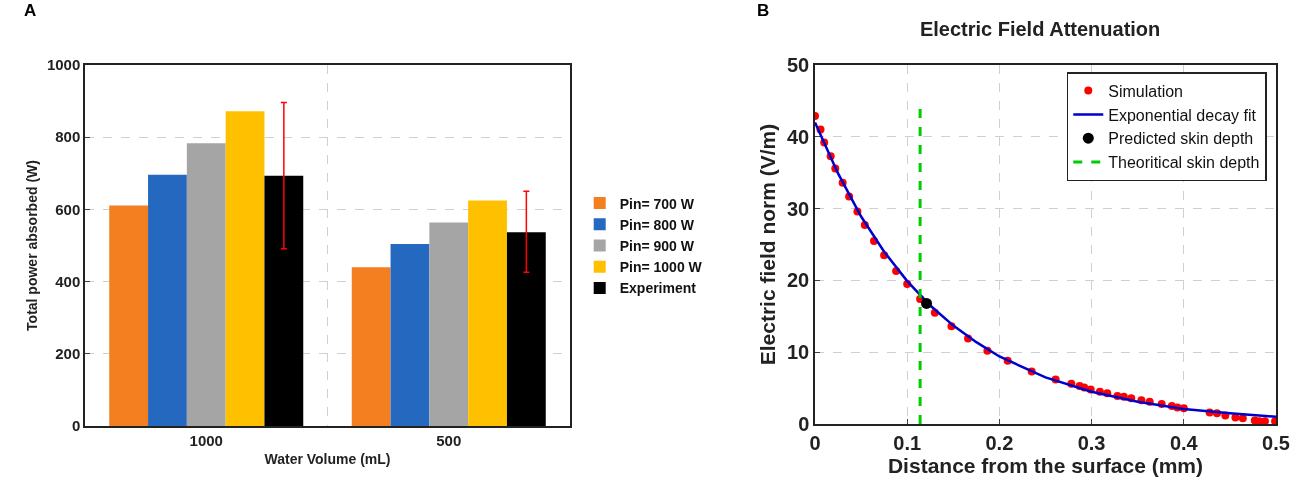  Describe the element at coordinates (327, 458) in the screenshot. I see `x-axis-title: Water Volume (mL)` at that location.